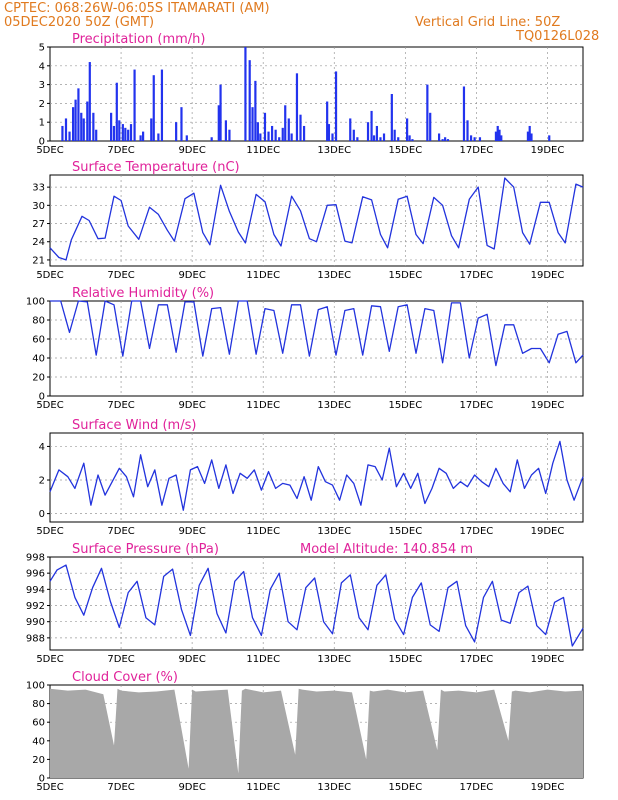 The image size is (618, 800). Describe the element at coordinates (42, 481) in the screenshot. I see `wind-y-tick-label: 2` at that location.